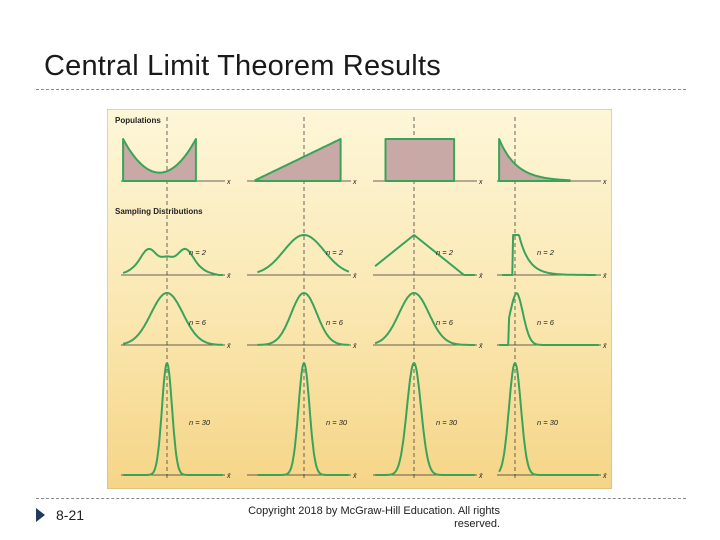 The image size is (720, 540). Describe the element at coordinates (298, 160) in the screenshot. I see `population-shape-right-triangular` at that location.